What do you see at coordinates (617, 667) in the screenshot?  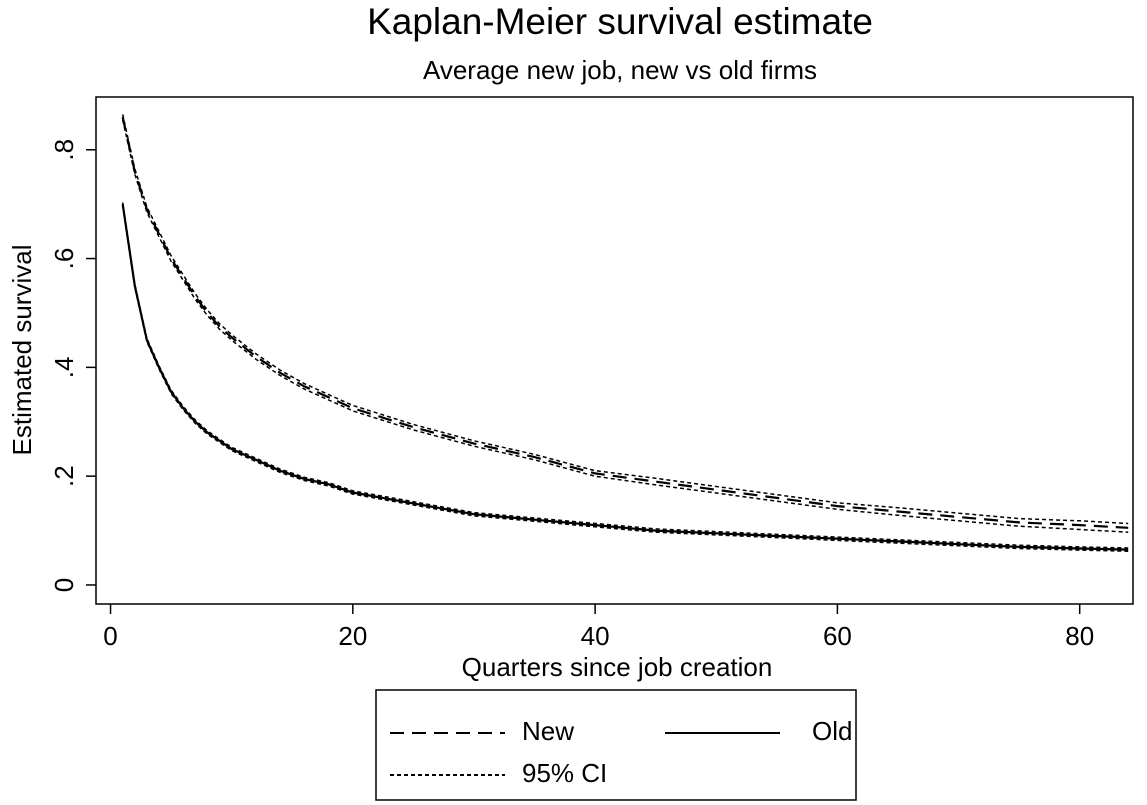 I see `x-axis-label: Quarters since job creation` at bounding box center [617, 667].